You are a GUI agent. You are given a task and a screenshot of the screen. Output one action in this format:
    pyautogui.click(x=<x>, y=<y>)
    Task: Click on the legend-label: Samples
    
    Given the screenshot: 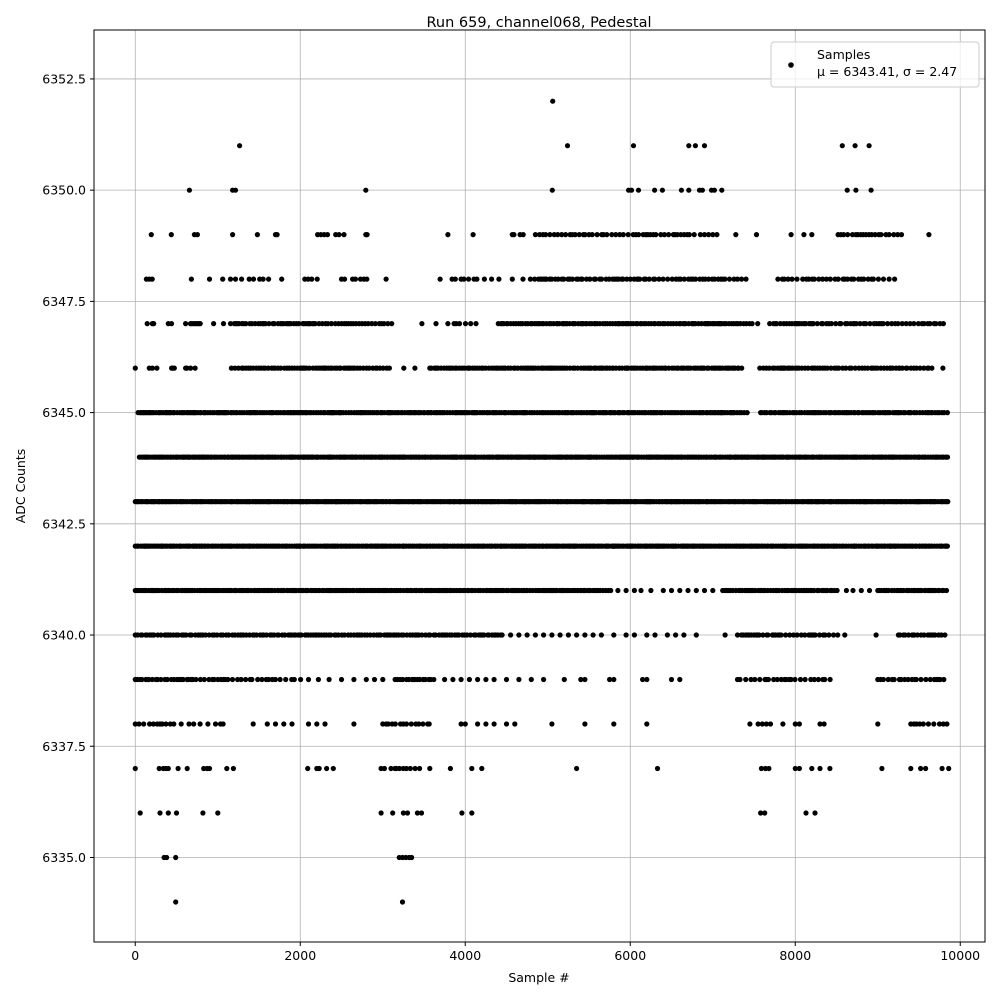 What is the action you would take?
    pyautogui.click(x=843, y=54)
    